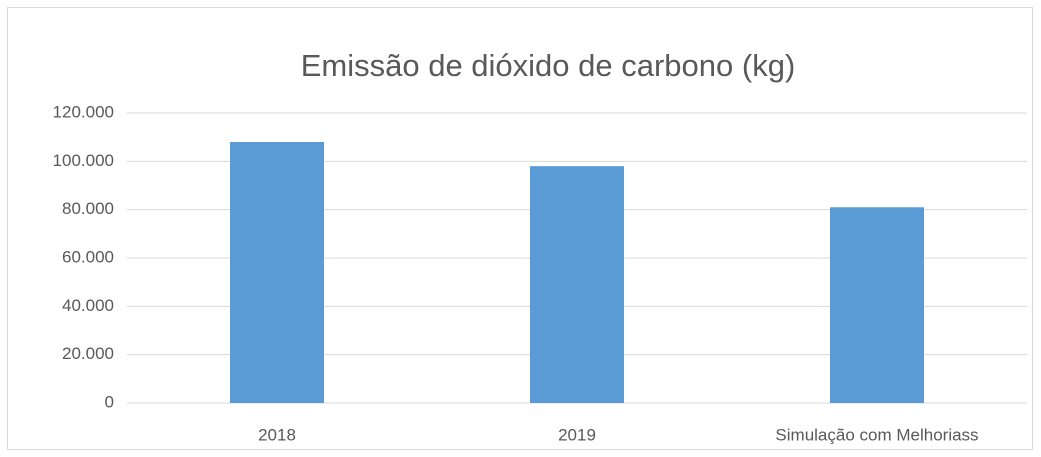 The image size is (1041, 457). What do you see at coordinates (577, 434) in the screenshot?
I see `x-tick-label: 2019` at bounding box center [577, 434].